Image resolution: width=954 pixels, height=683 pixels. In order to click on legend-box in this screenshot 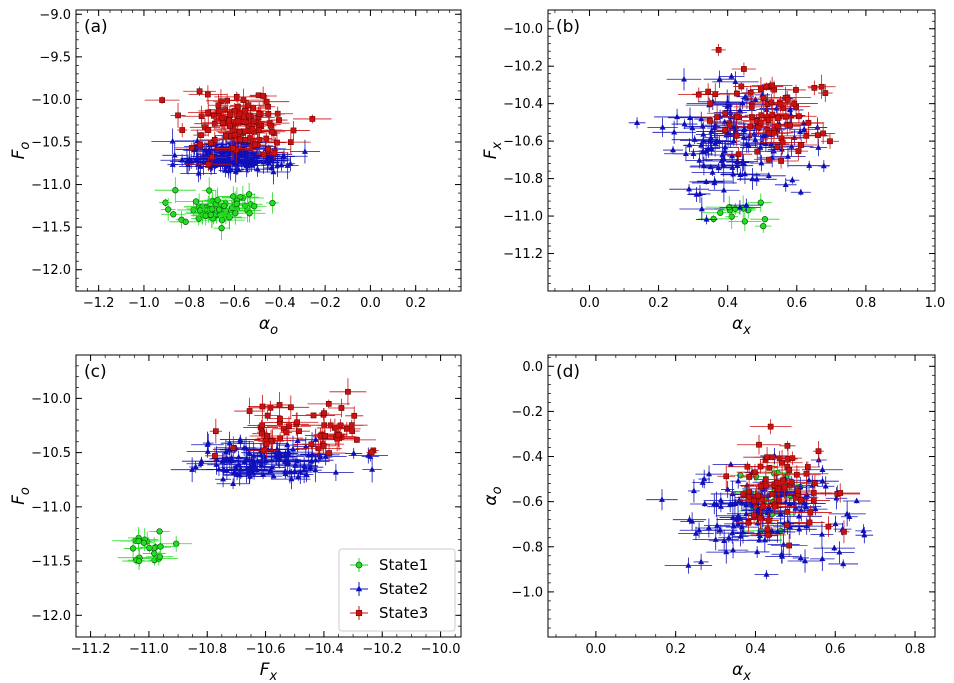, I will do `click(397, 590)`.